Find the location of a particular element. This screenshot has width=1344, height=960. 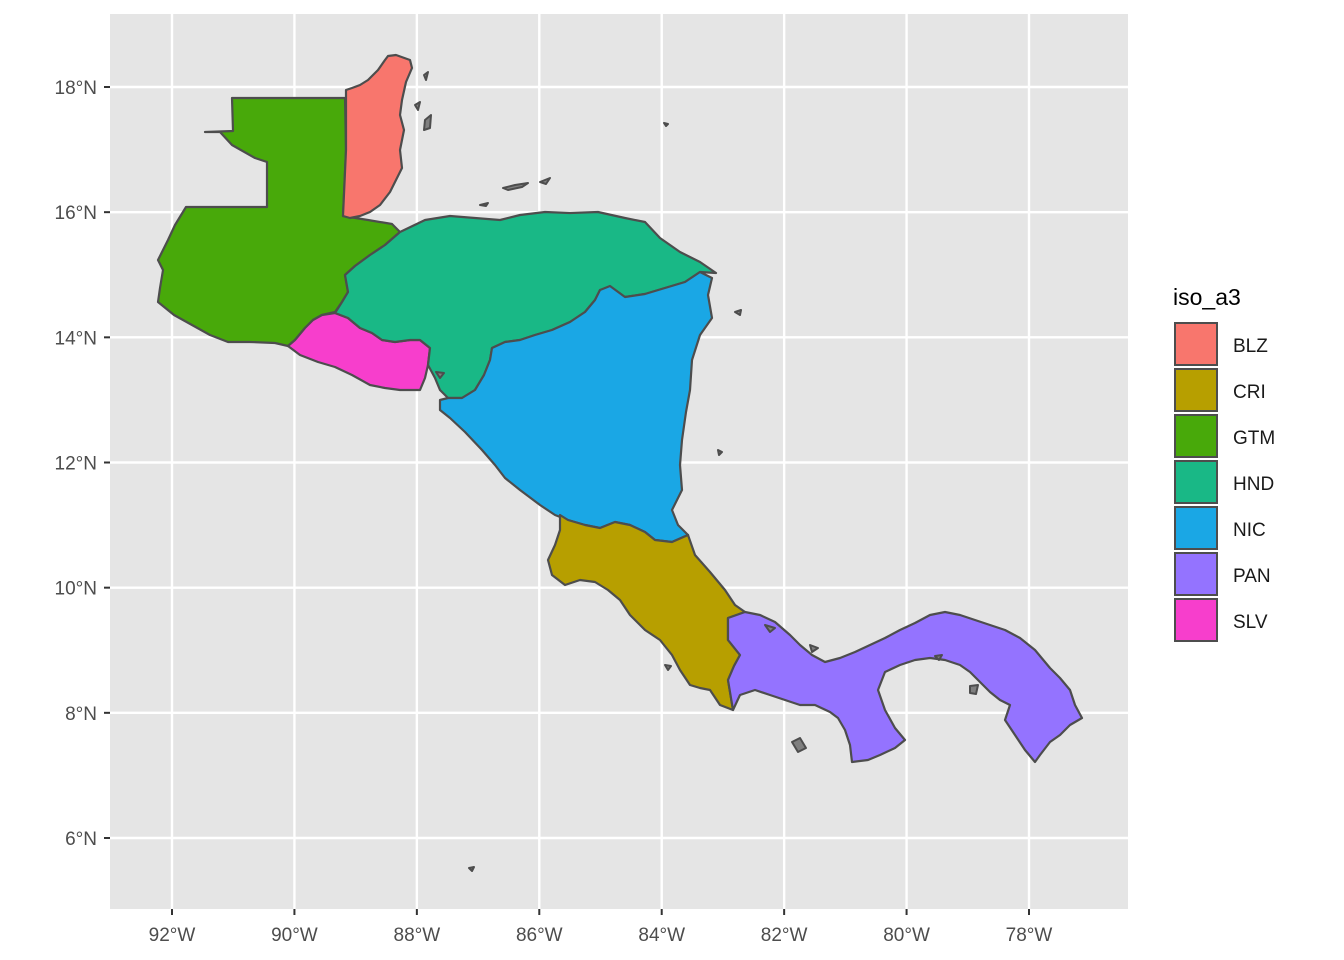

y-tick-label: 16°N is located at coordinates (76, 213).